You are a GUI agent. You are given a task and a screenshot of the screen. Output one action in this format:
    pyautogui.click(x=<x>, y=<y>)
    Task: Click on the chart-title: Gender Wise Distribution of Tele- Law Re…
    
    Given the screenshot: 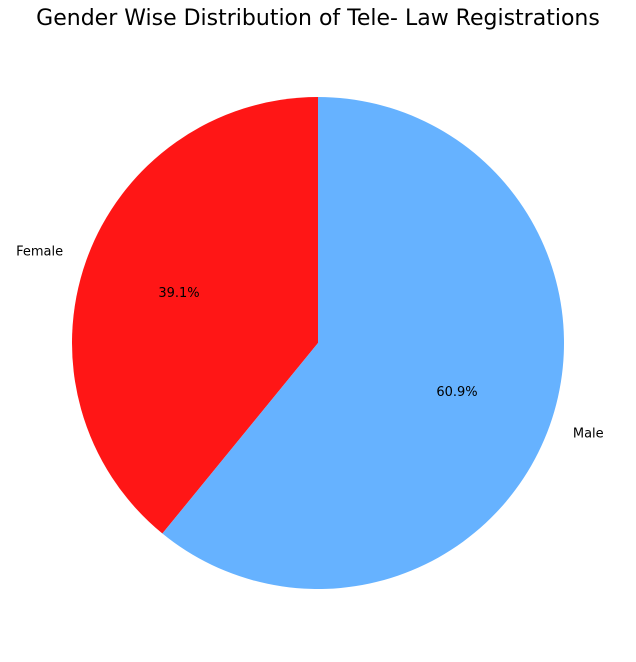 What is the action you would take?
    pyautogui.click(x=318, y=18)
    